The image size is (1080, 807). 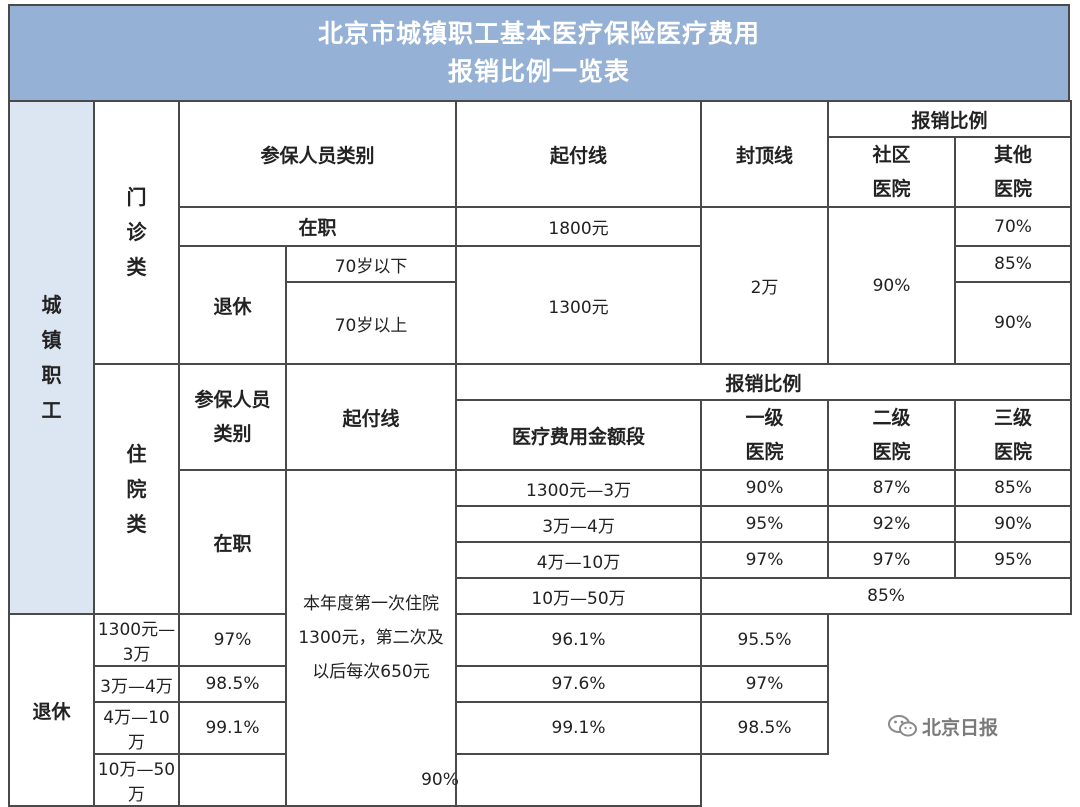 What do you see at coordinates (765, 560) in the screenshot?
I see `ip-emp-l1-3: 97%` at bounding box center [765, 560].